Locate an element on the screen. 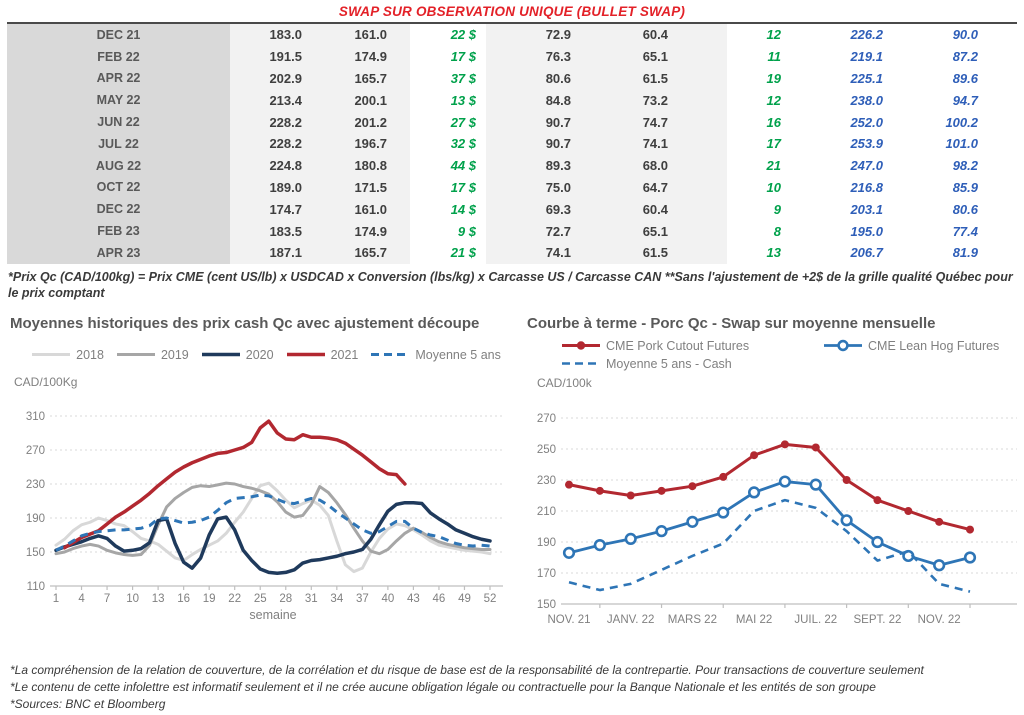 Image resolution: width=1024 pixels, height=715 pixels. table-value-cell: 189.0 is located at coordinates (285, 187).